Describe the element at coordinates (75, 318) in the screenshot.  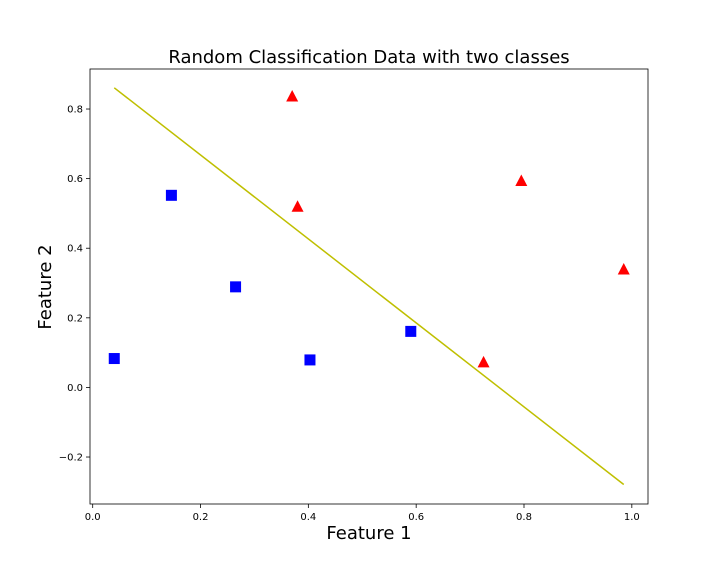
I see `y-tick-label: 0.2` at that location.